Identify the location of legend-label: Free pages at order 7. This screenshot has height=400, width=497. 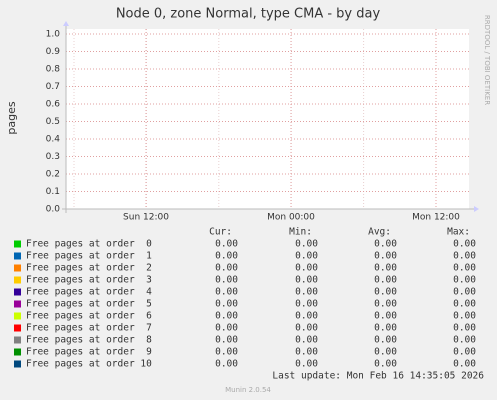
(89, 328).